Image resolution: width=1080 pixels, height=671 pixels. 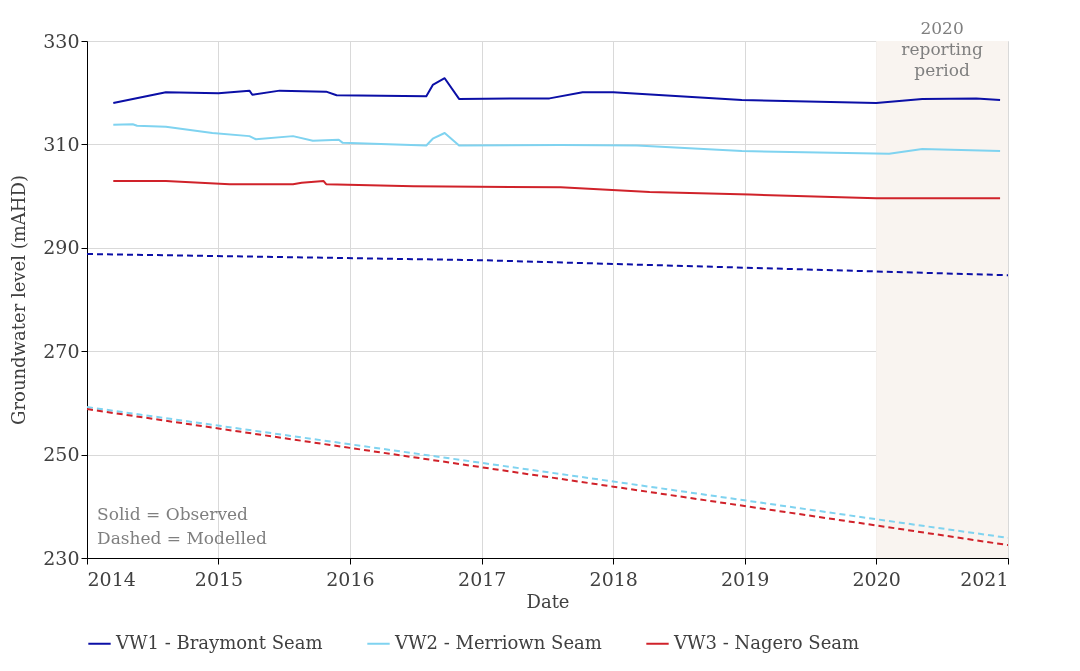 I want to click on legend-label: VW2 - Merriown Seam, so click(x=498, y=642).